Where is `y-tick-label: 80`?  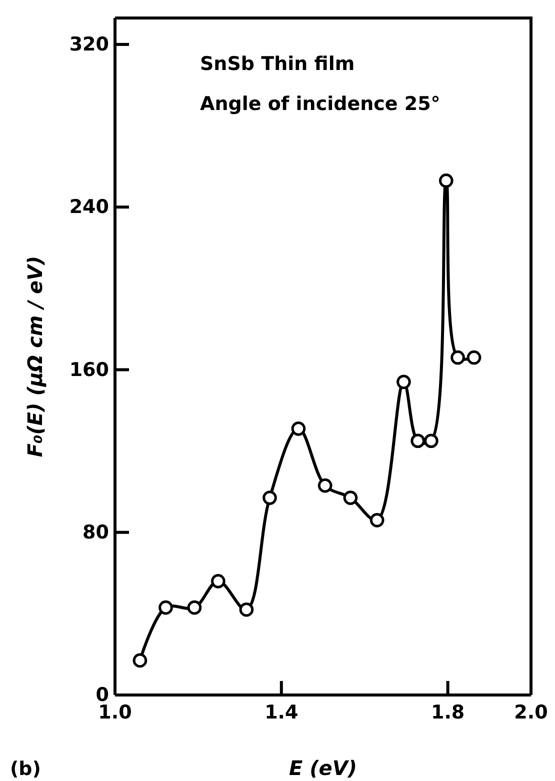 y-tick-label: 80 is located at coordinates (95, 532).